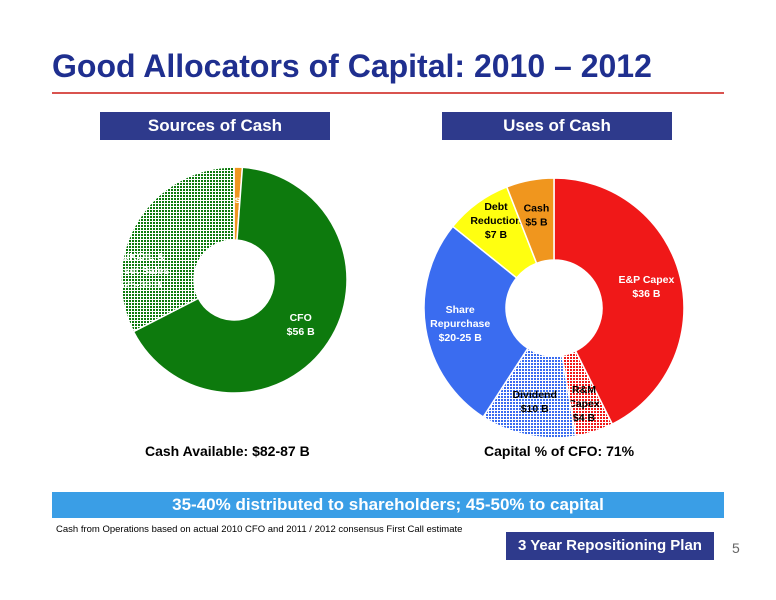 This screenshot has height=600, width=776. What do you see at coordinates (495, 221) in the screenshot?
I see `slice-label: Debt Reduction $7 B` at bounding box center [495, 221].